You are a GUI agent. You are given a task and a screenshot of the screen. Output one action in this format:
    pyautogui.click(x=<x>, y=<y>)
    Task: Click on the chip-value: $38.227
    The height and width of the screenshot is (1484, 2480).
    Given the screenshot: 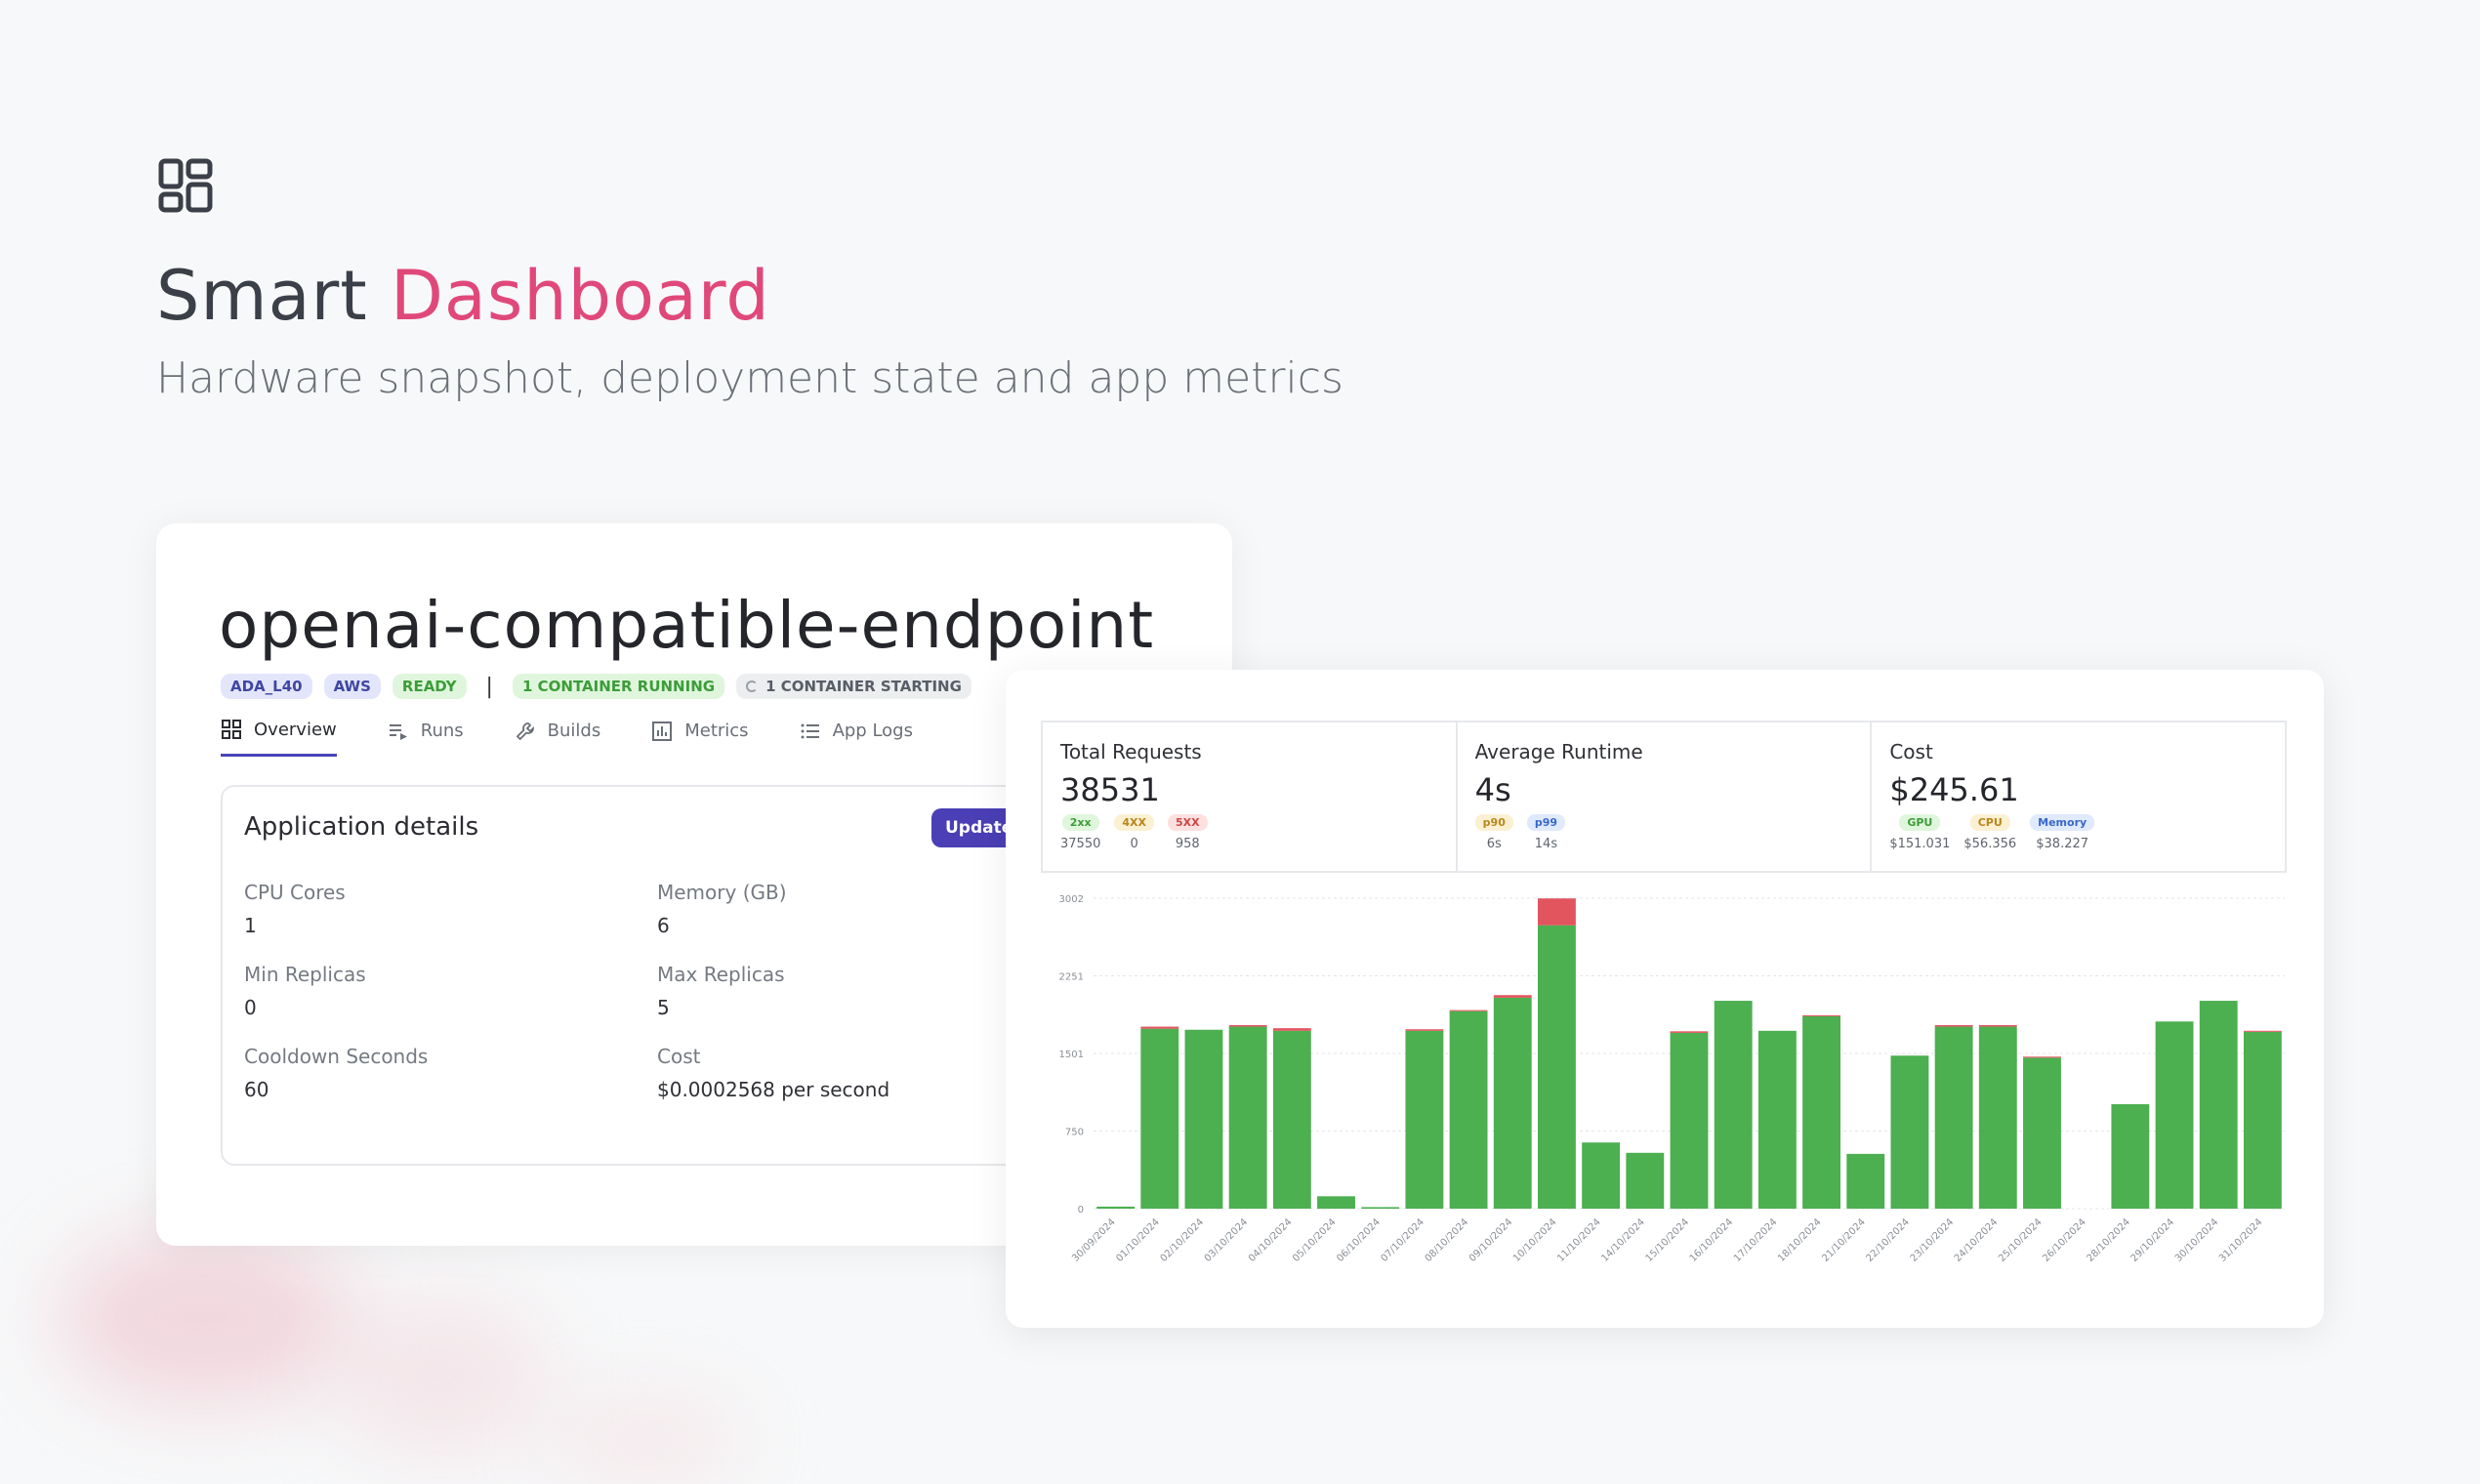 What is the action you would take?
    pyautogui.click(x=2062, y=844)
    